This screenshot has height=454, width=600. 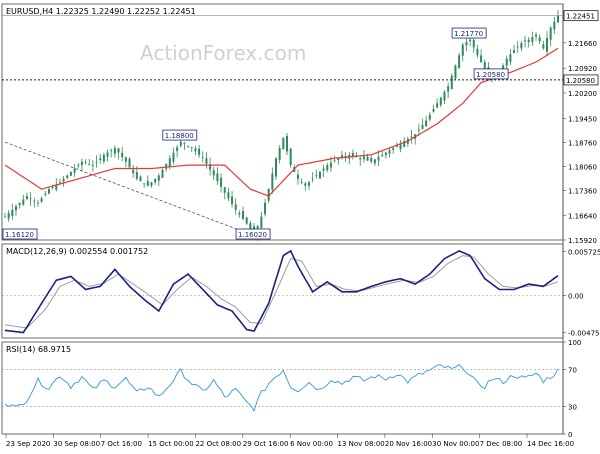 I want to click on x-tick-label: 7 Dec 08:00, so click(x=501, y=444).